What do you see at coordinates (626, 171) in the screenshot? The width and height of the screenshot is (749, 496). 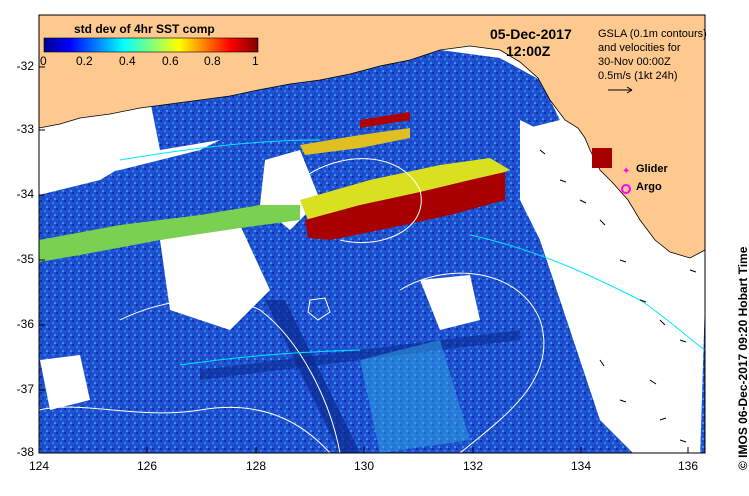 I see `glider-marker-icon: ✦` at bounding box center [626, 171].